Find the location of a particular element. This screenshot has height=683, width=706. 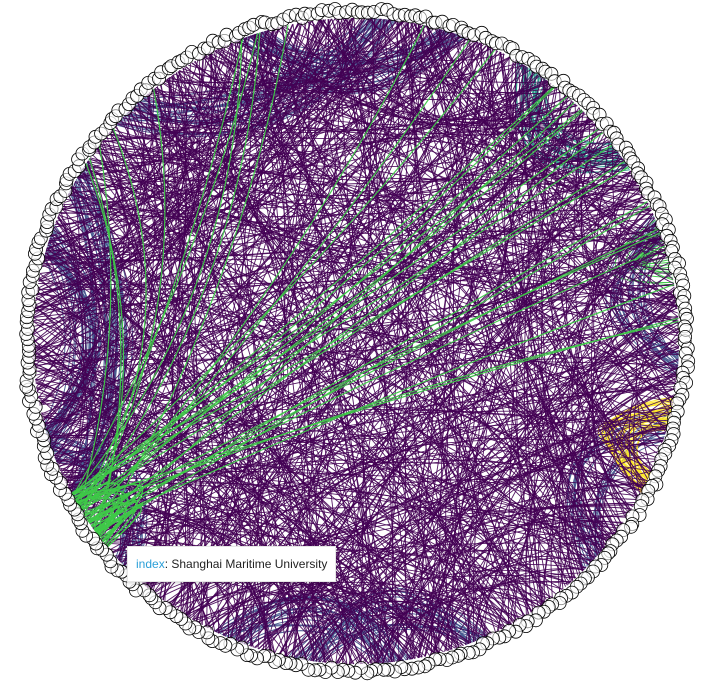

graph-node is located at coordinates (685, 336).